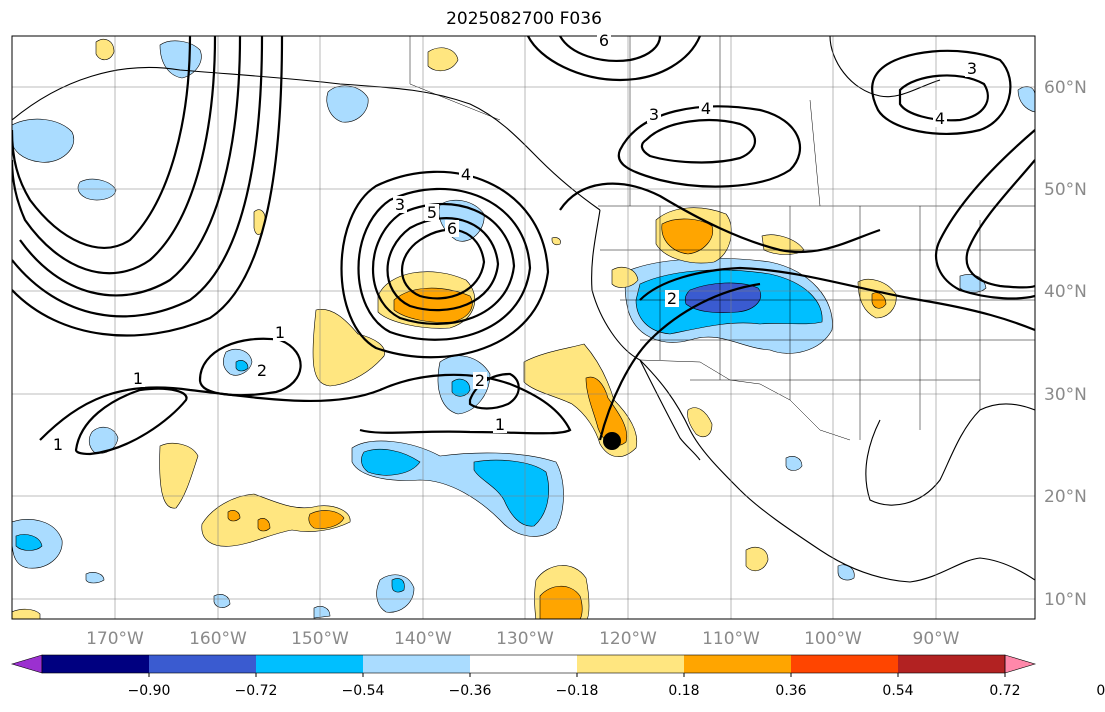  Describe the element at coordinates (790, 691) in the screenshot. I see `colorbar-tick-label: 0.36` at that location.